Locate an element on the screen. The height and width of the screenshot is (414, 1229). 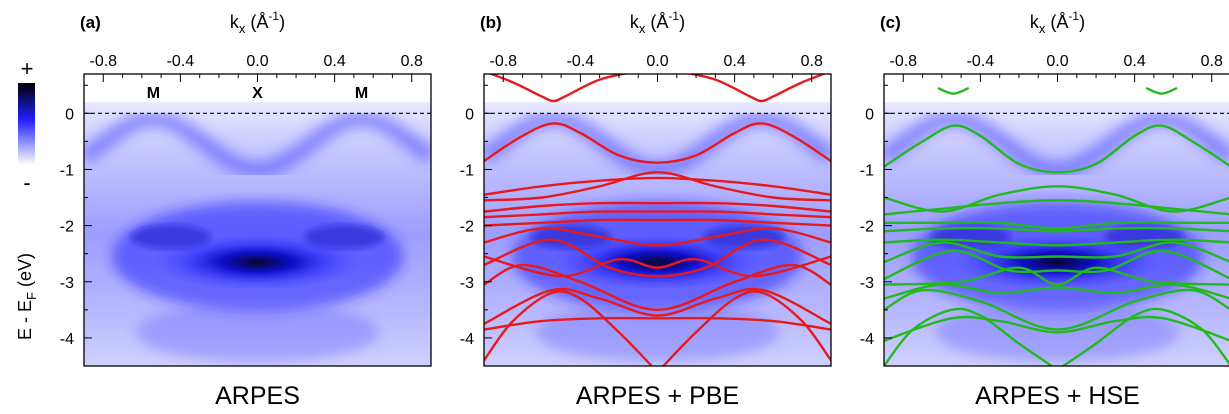
colorbar-min-label: - is located at coordinates (26, 182).